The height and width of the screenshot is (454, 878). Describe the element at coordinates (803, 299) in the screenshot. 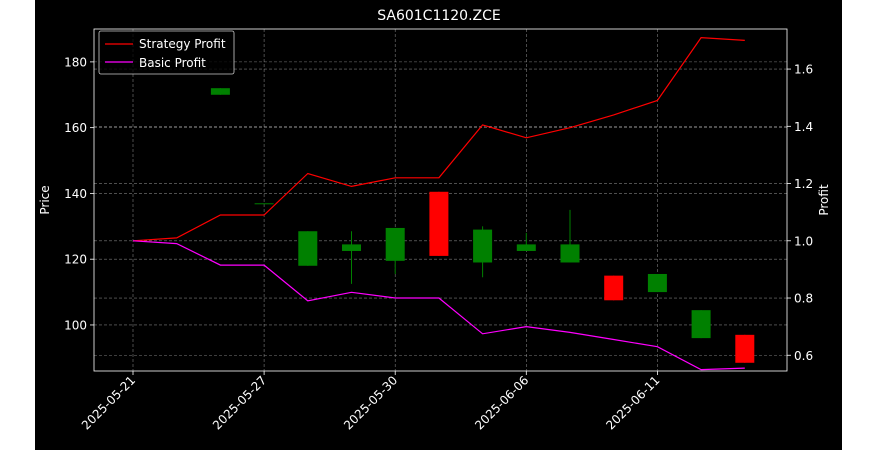

I see `y-tick-label-right: 0.8` at that location.